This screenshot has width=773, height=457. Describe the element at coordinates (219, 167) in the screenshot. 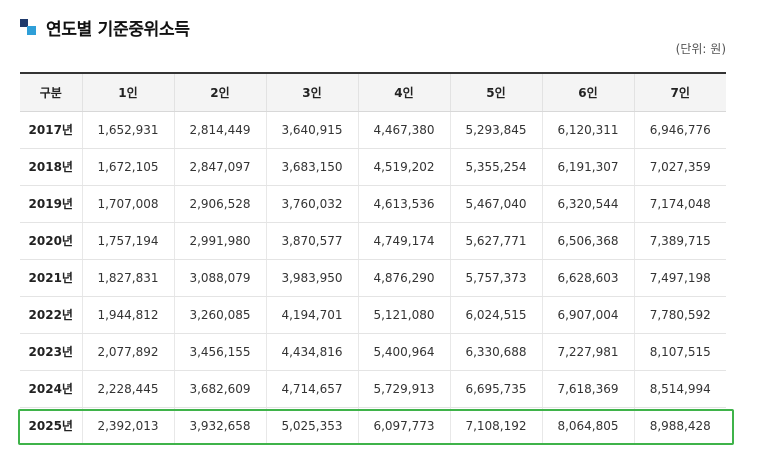

I see `income-cell: 2,847,097` at that location.